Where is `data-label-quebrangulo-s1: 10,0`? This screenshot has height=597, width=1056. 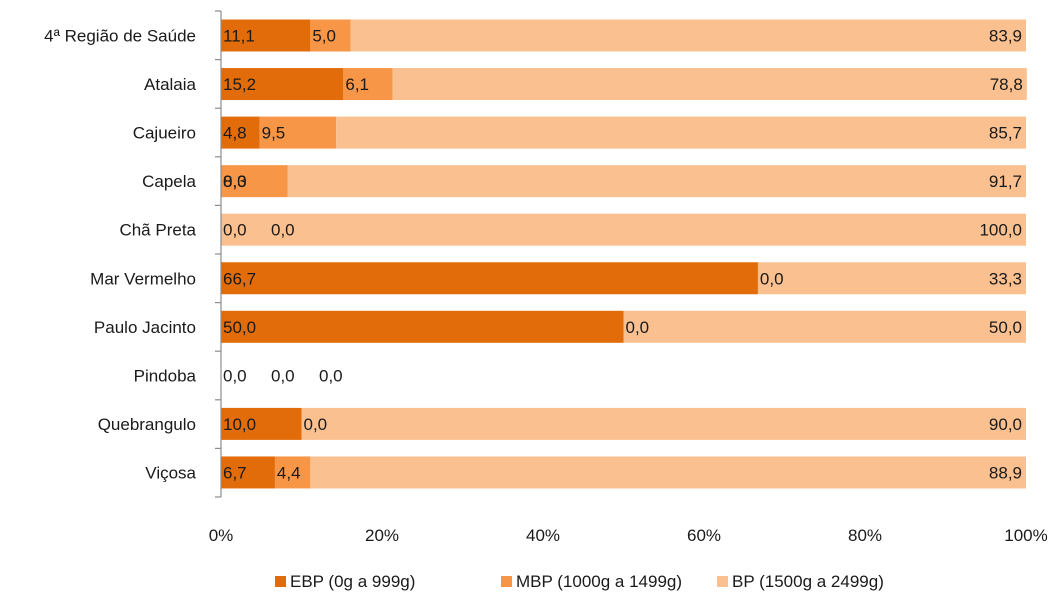
data-label-quebrangulo-s1: 10,0 is located at coordinates (239, 424).